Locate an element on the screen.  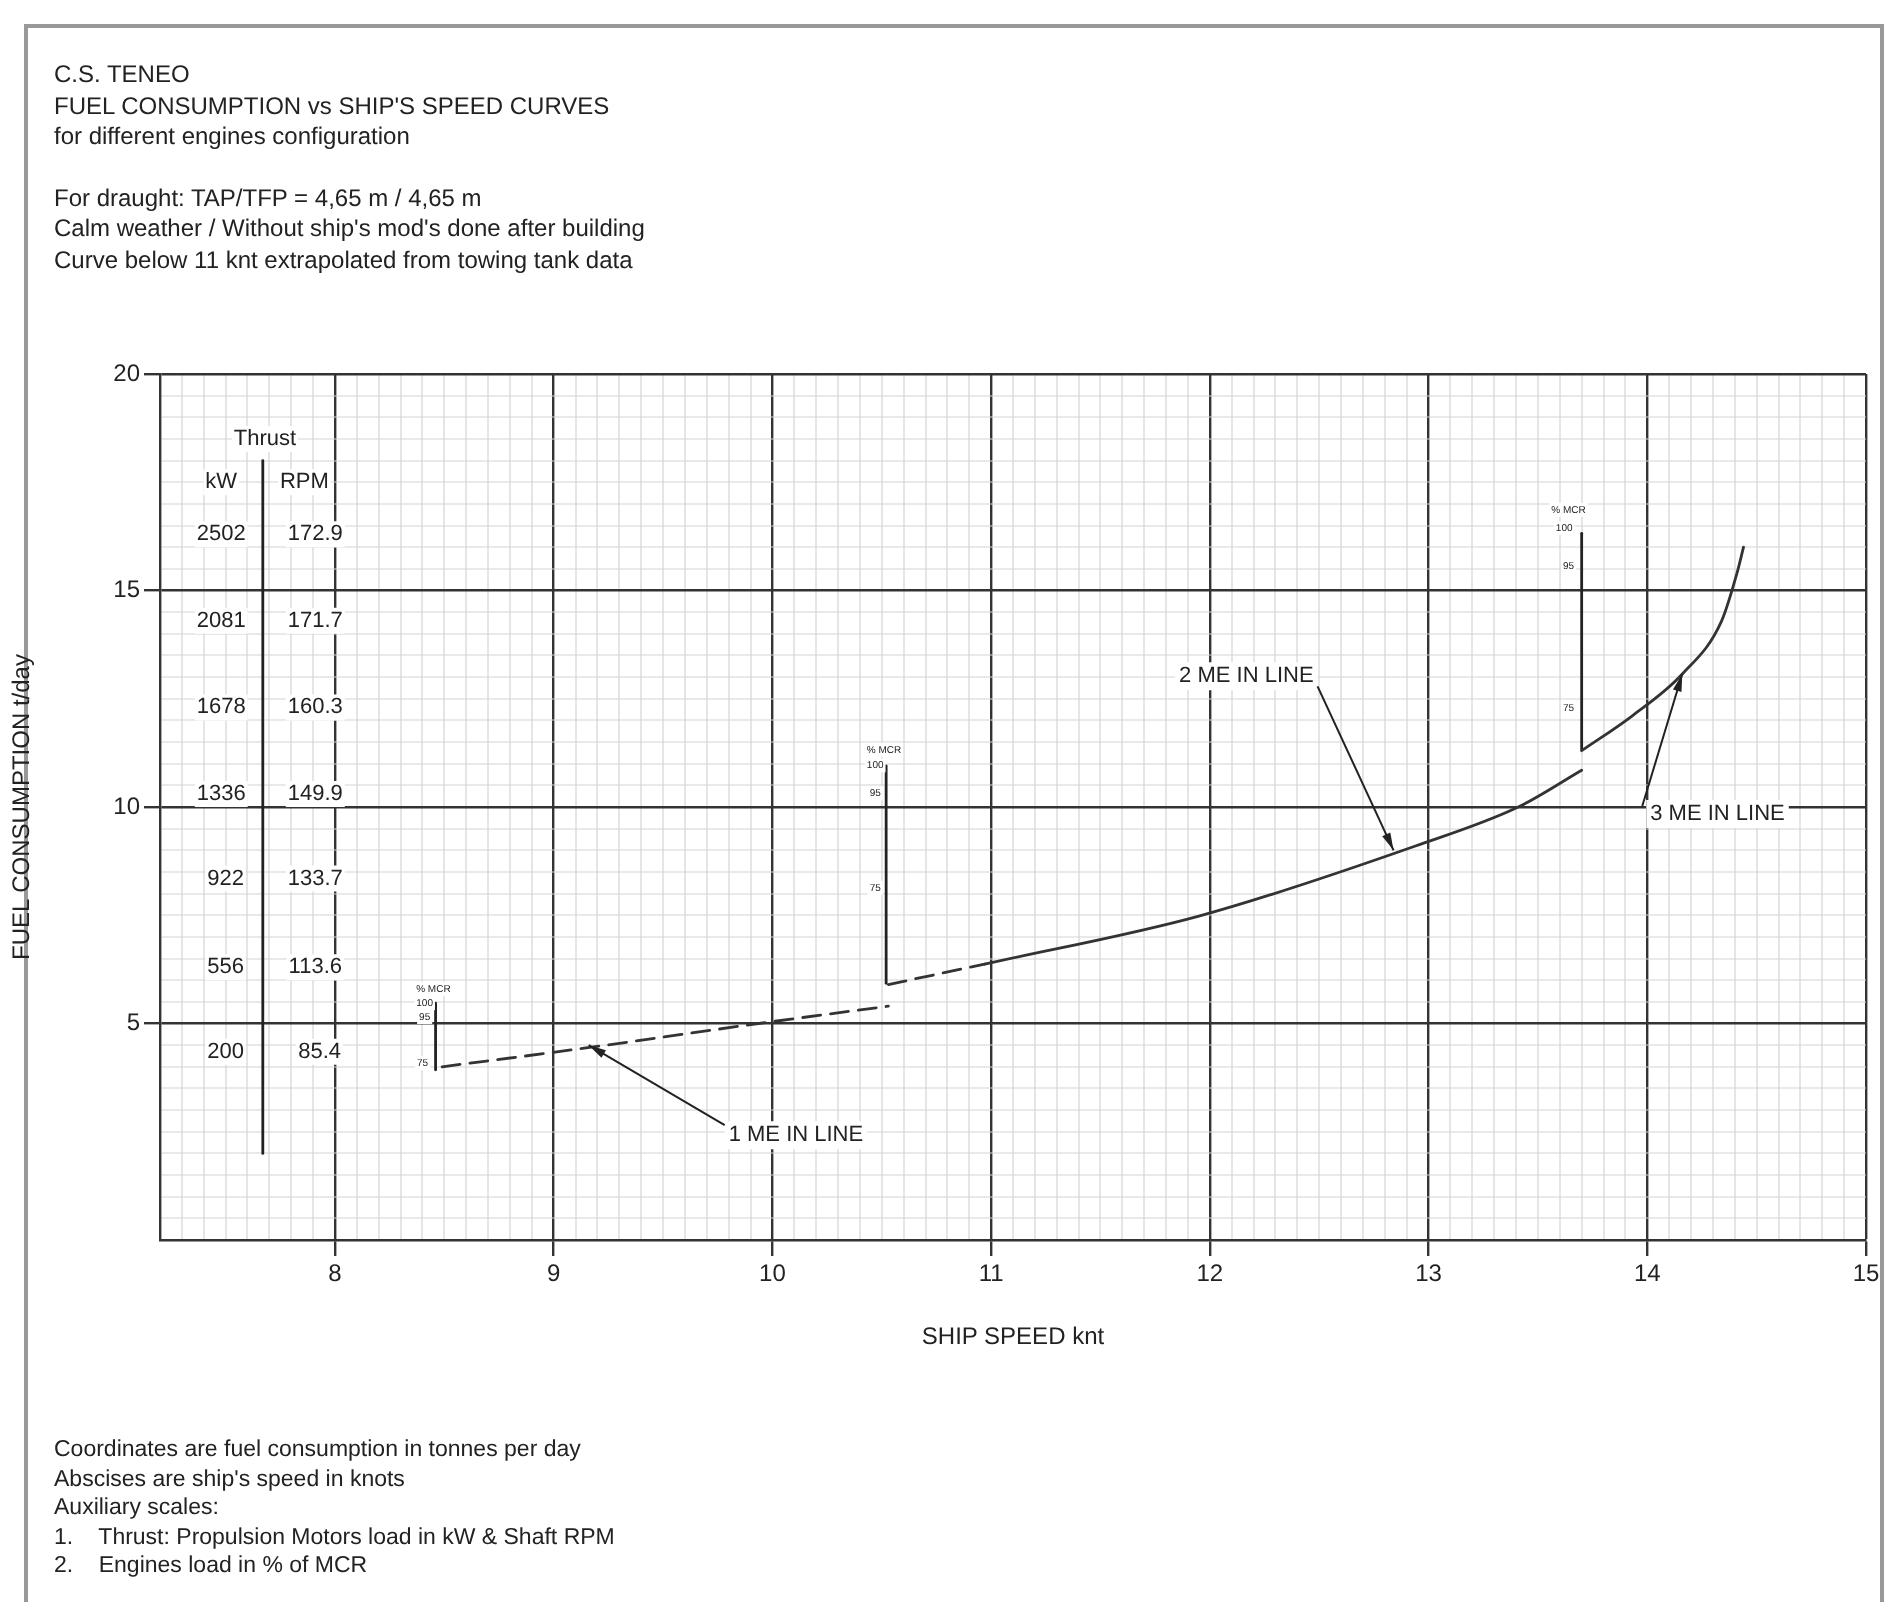
annotation: 171.7 is located at coordinates (315, 620).